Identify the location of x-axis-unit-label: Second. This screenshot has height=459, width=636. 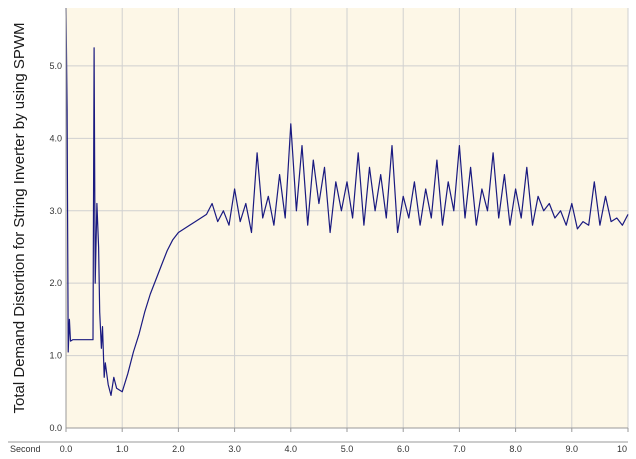
(25, 449).